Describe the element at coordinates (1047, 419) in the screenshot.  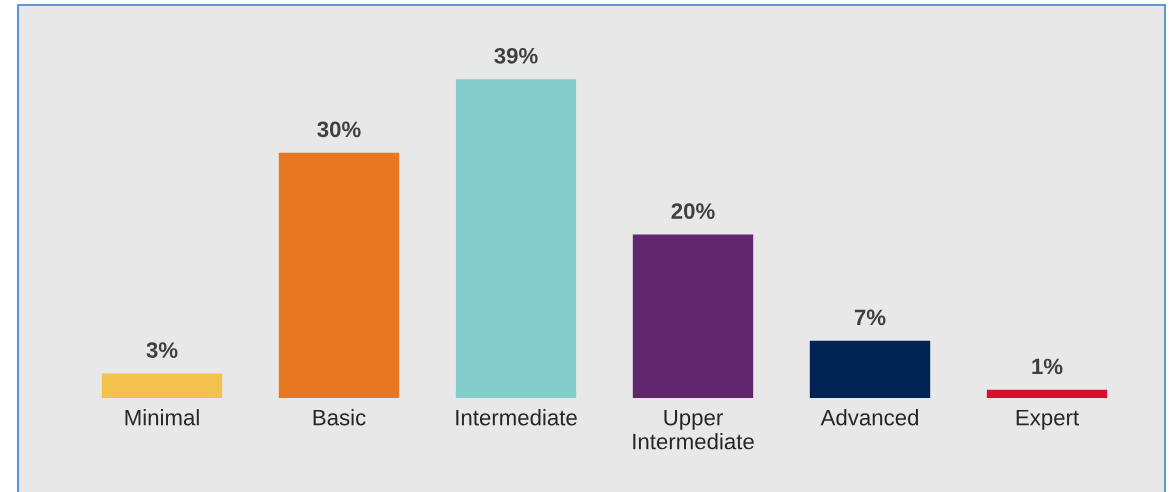
I see `x-tick-label: Expert` at that location.